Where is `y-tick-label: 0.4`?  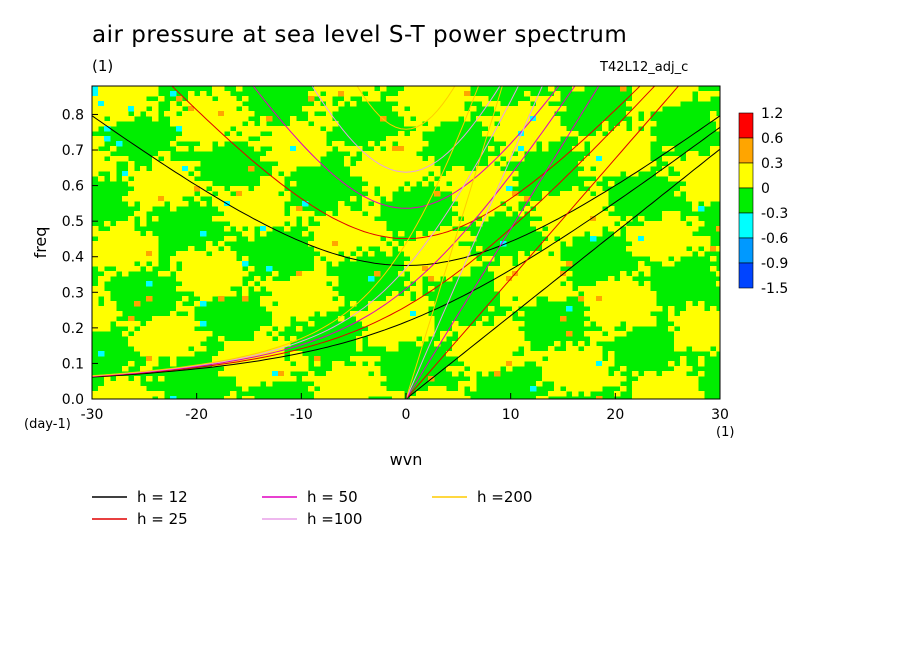 y-tick-label: 0.4 is located at coordinates (73, 258).